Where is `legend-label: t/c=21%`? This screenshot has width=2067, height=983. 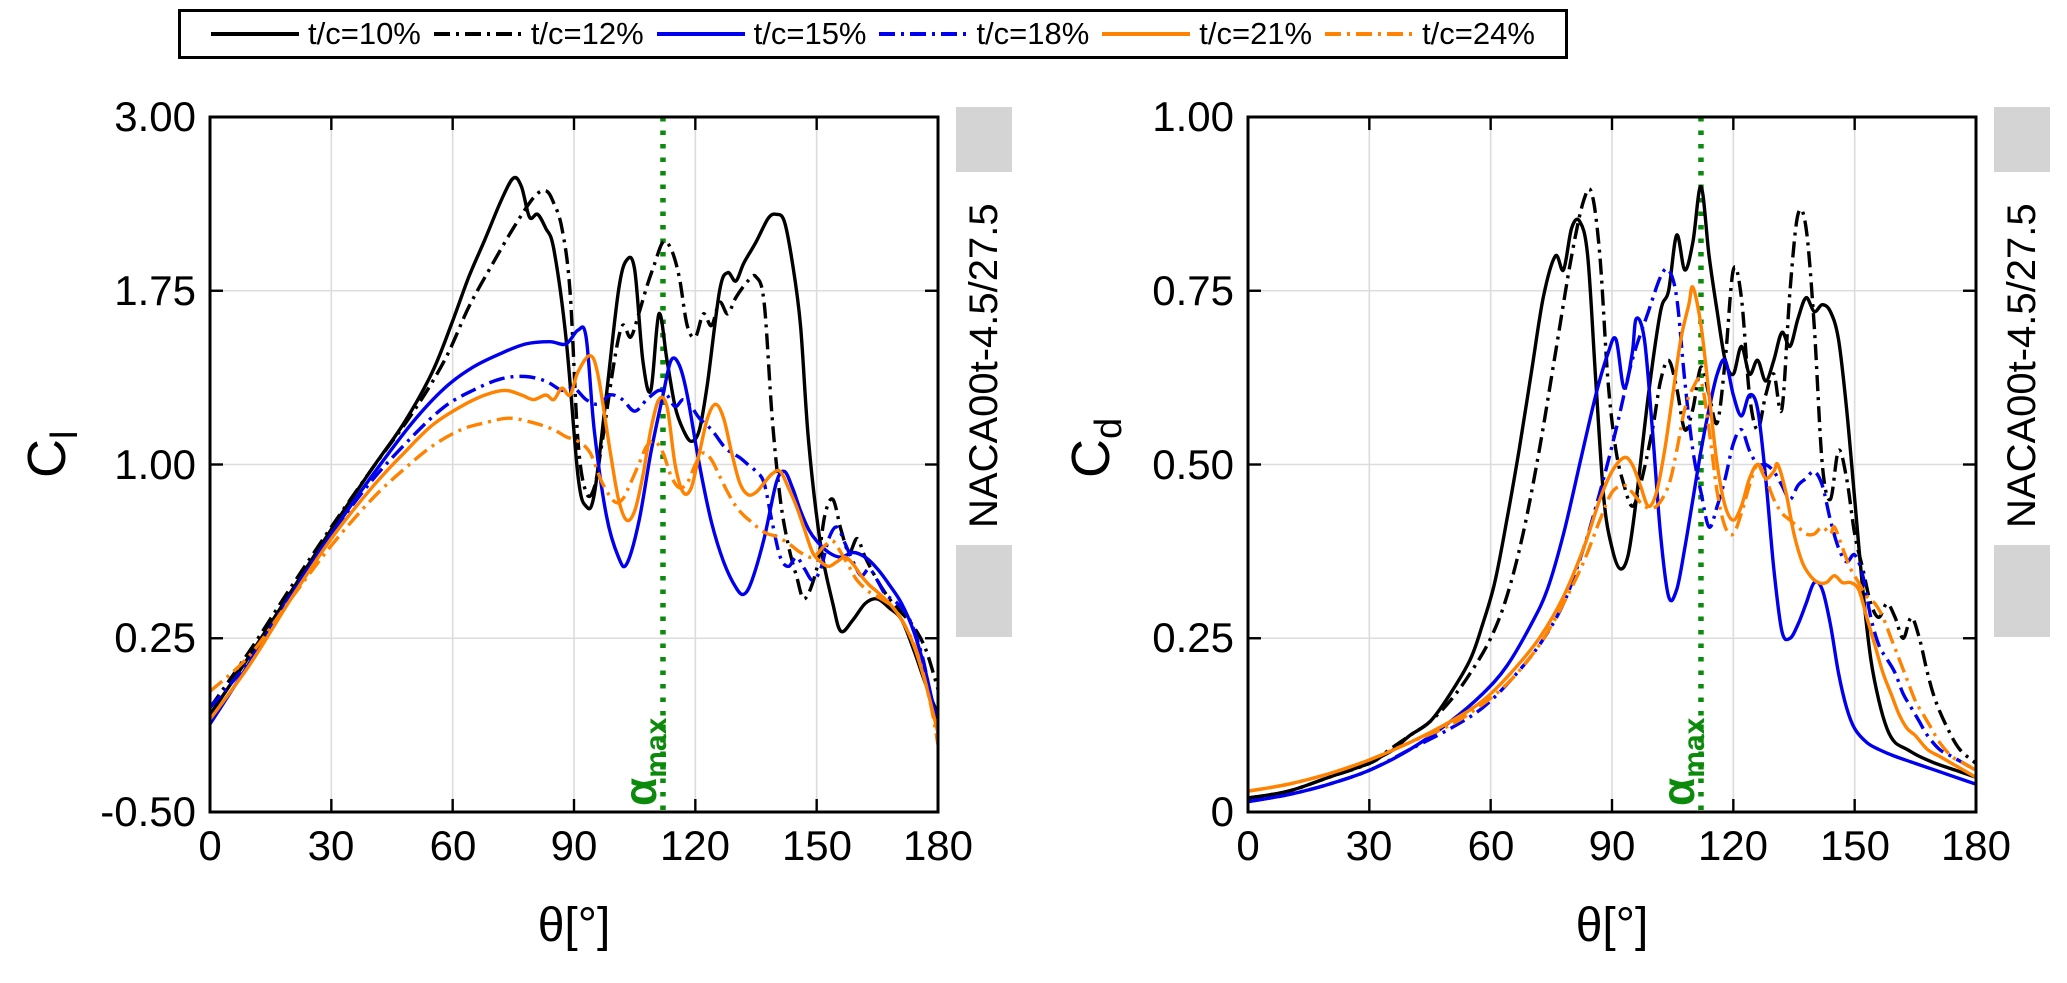
legend-label: t/c=21% is located at coordinates (1256, 33).